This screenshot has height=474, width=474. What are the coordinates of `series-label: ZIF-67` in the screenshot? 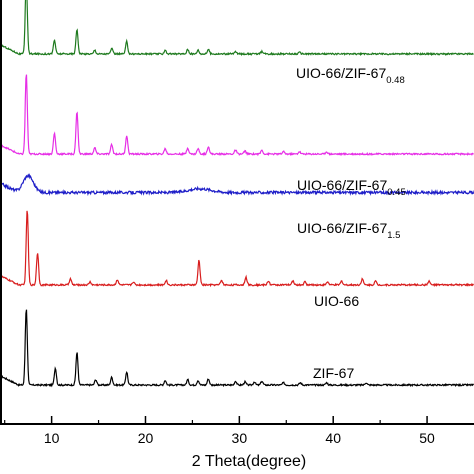 It's located at (333, 373).